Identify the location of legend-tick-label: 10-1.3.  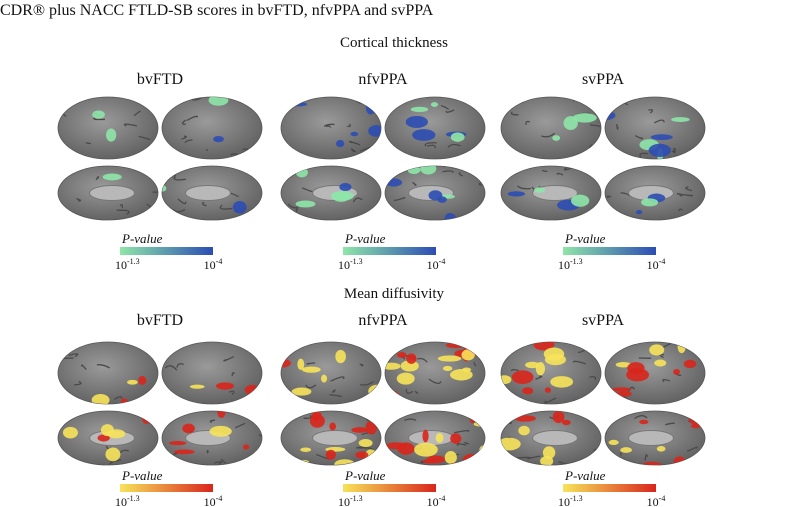
(350, 500).